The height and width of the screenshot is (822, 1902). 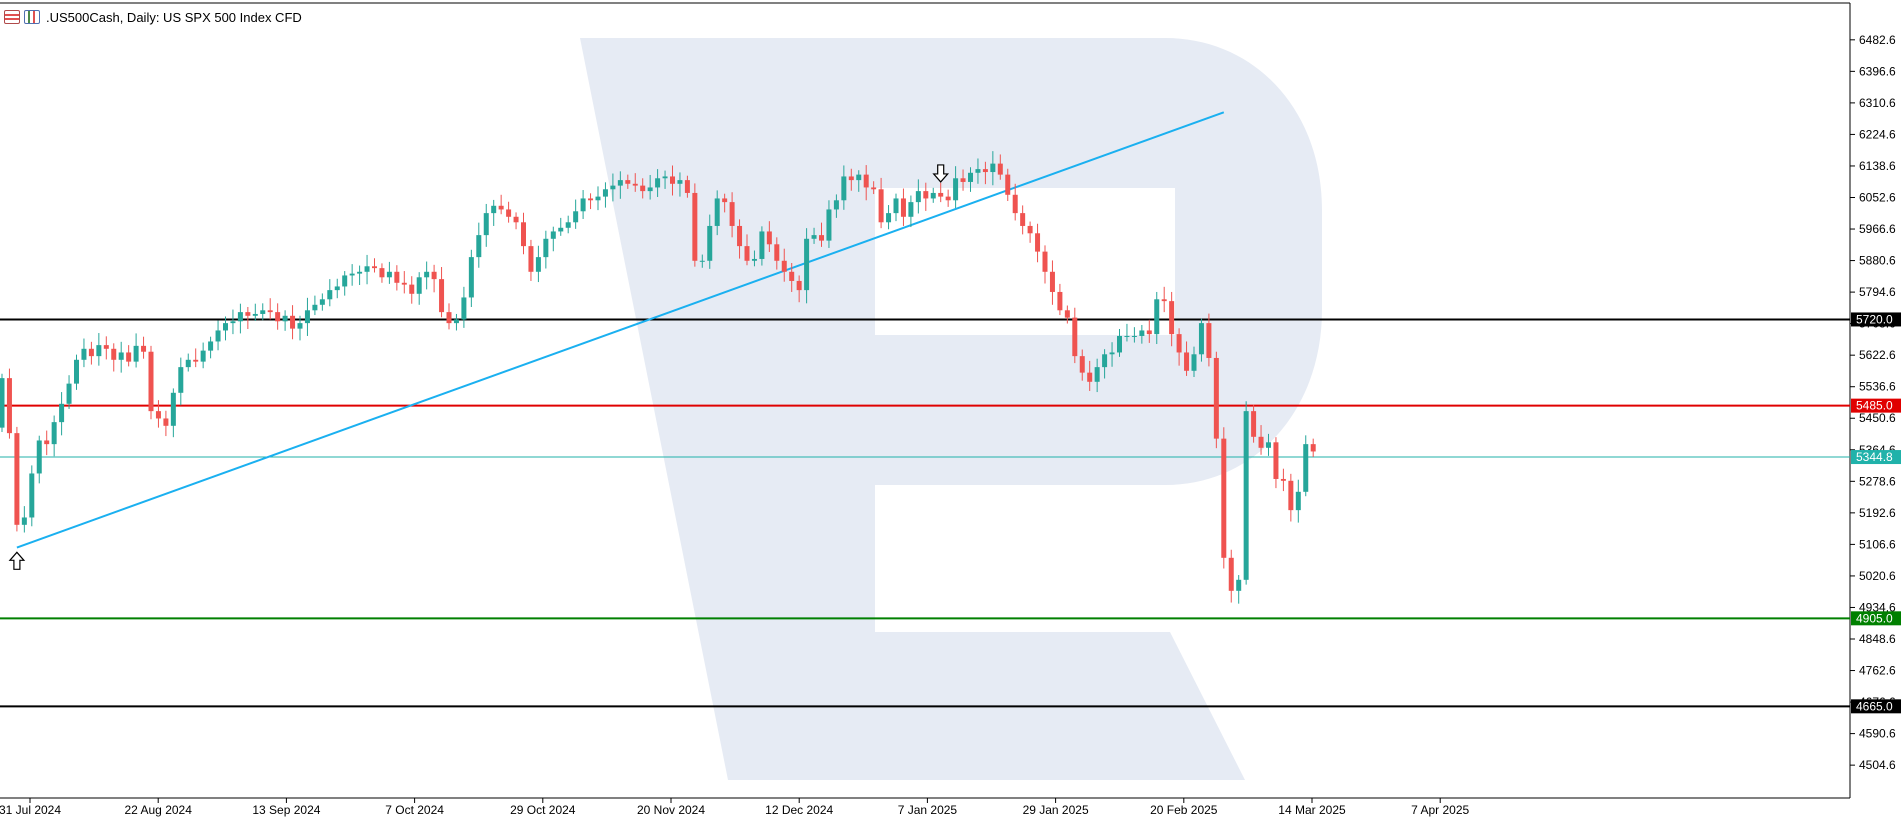 What do you see at coordinates (414, 810) in the screenshot?
I see `x-tick-label: 7 Oct 2024` at bounding box center [414, 810].